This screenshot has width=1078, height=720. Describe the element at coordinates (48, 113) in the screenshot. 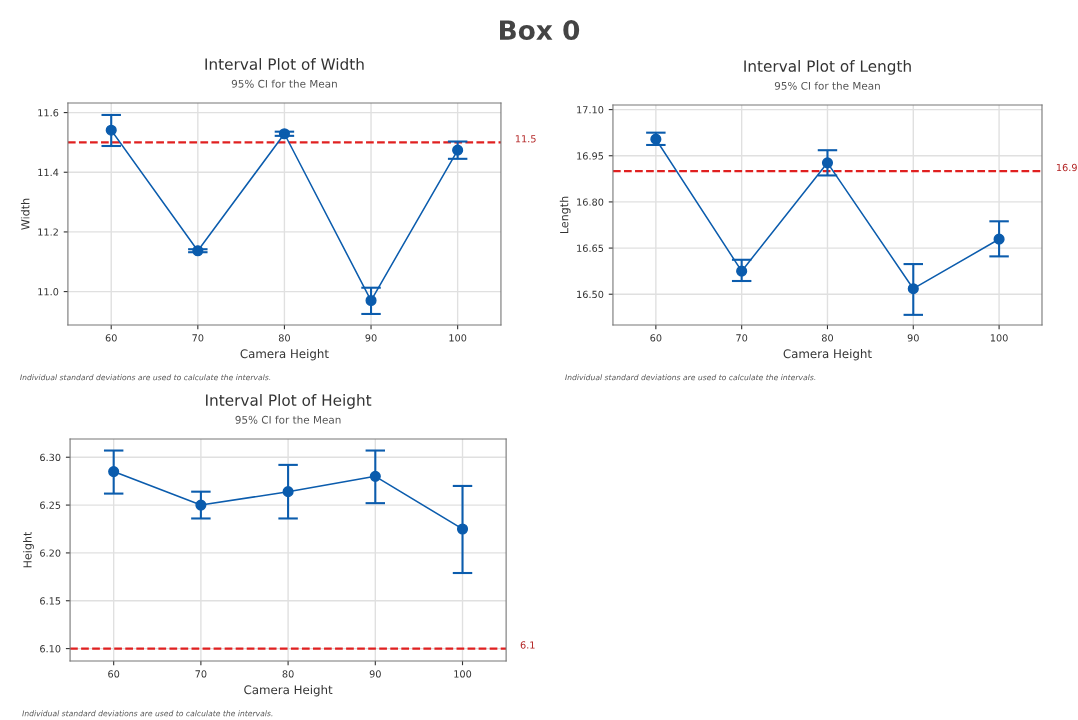

I see `y-tick-label: 11.6` at that location.